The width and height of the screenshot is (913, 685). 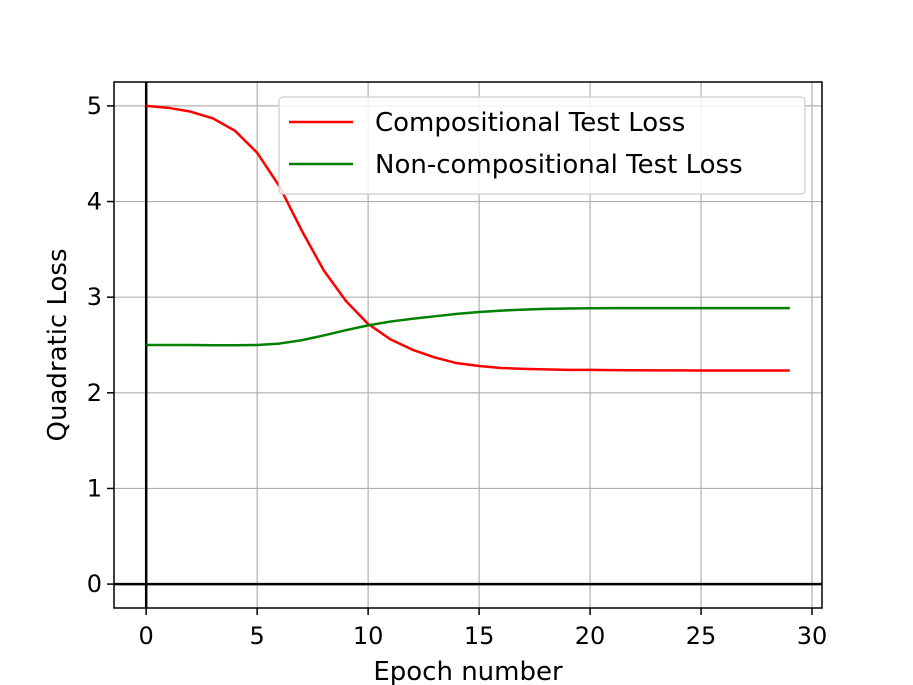 What do you see at coordinates (58, 344) in the screenshot?
I see `y-axis-label: Quadratic Loss` at bounding box center [58, 344].